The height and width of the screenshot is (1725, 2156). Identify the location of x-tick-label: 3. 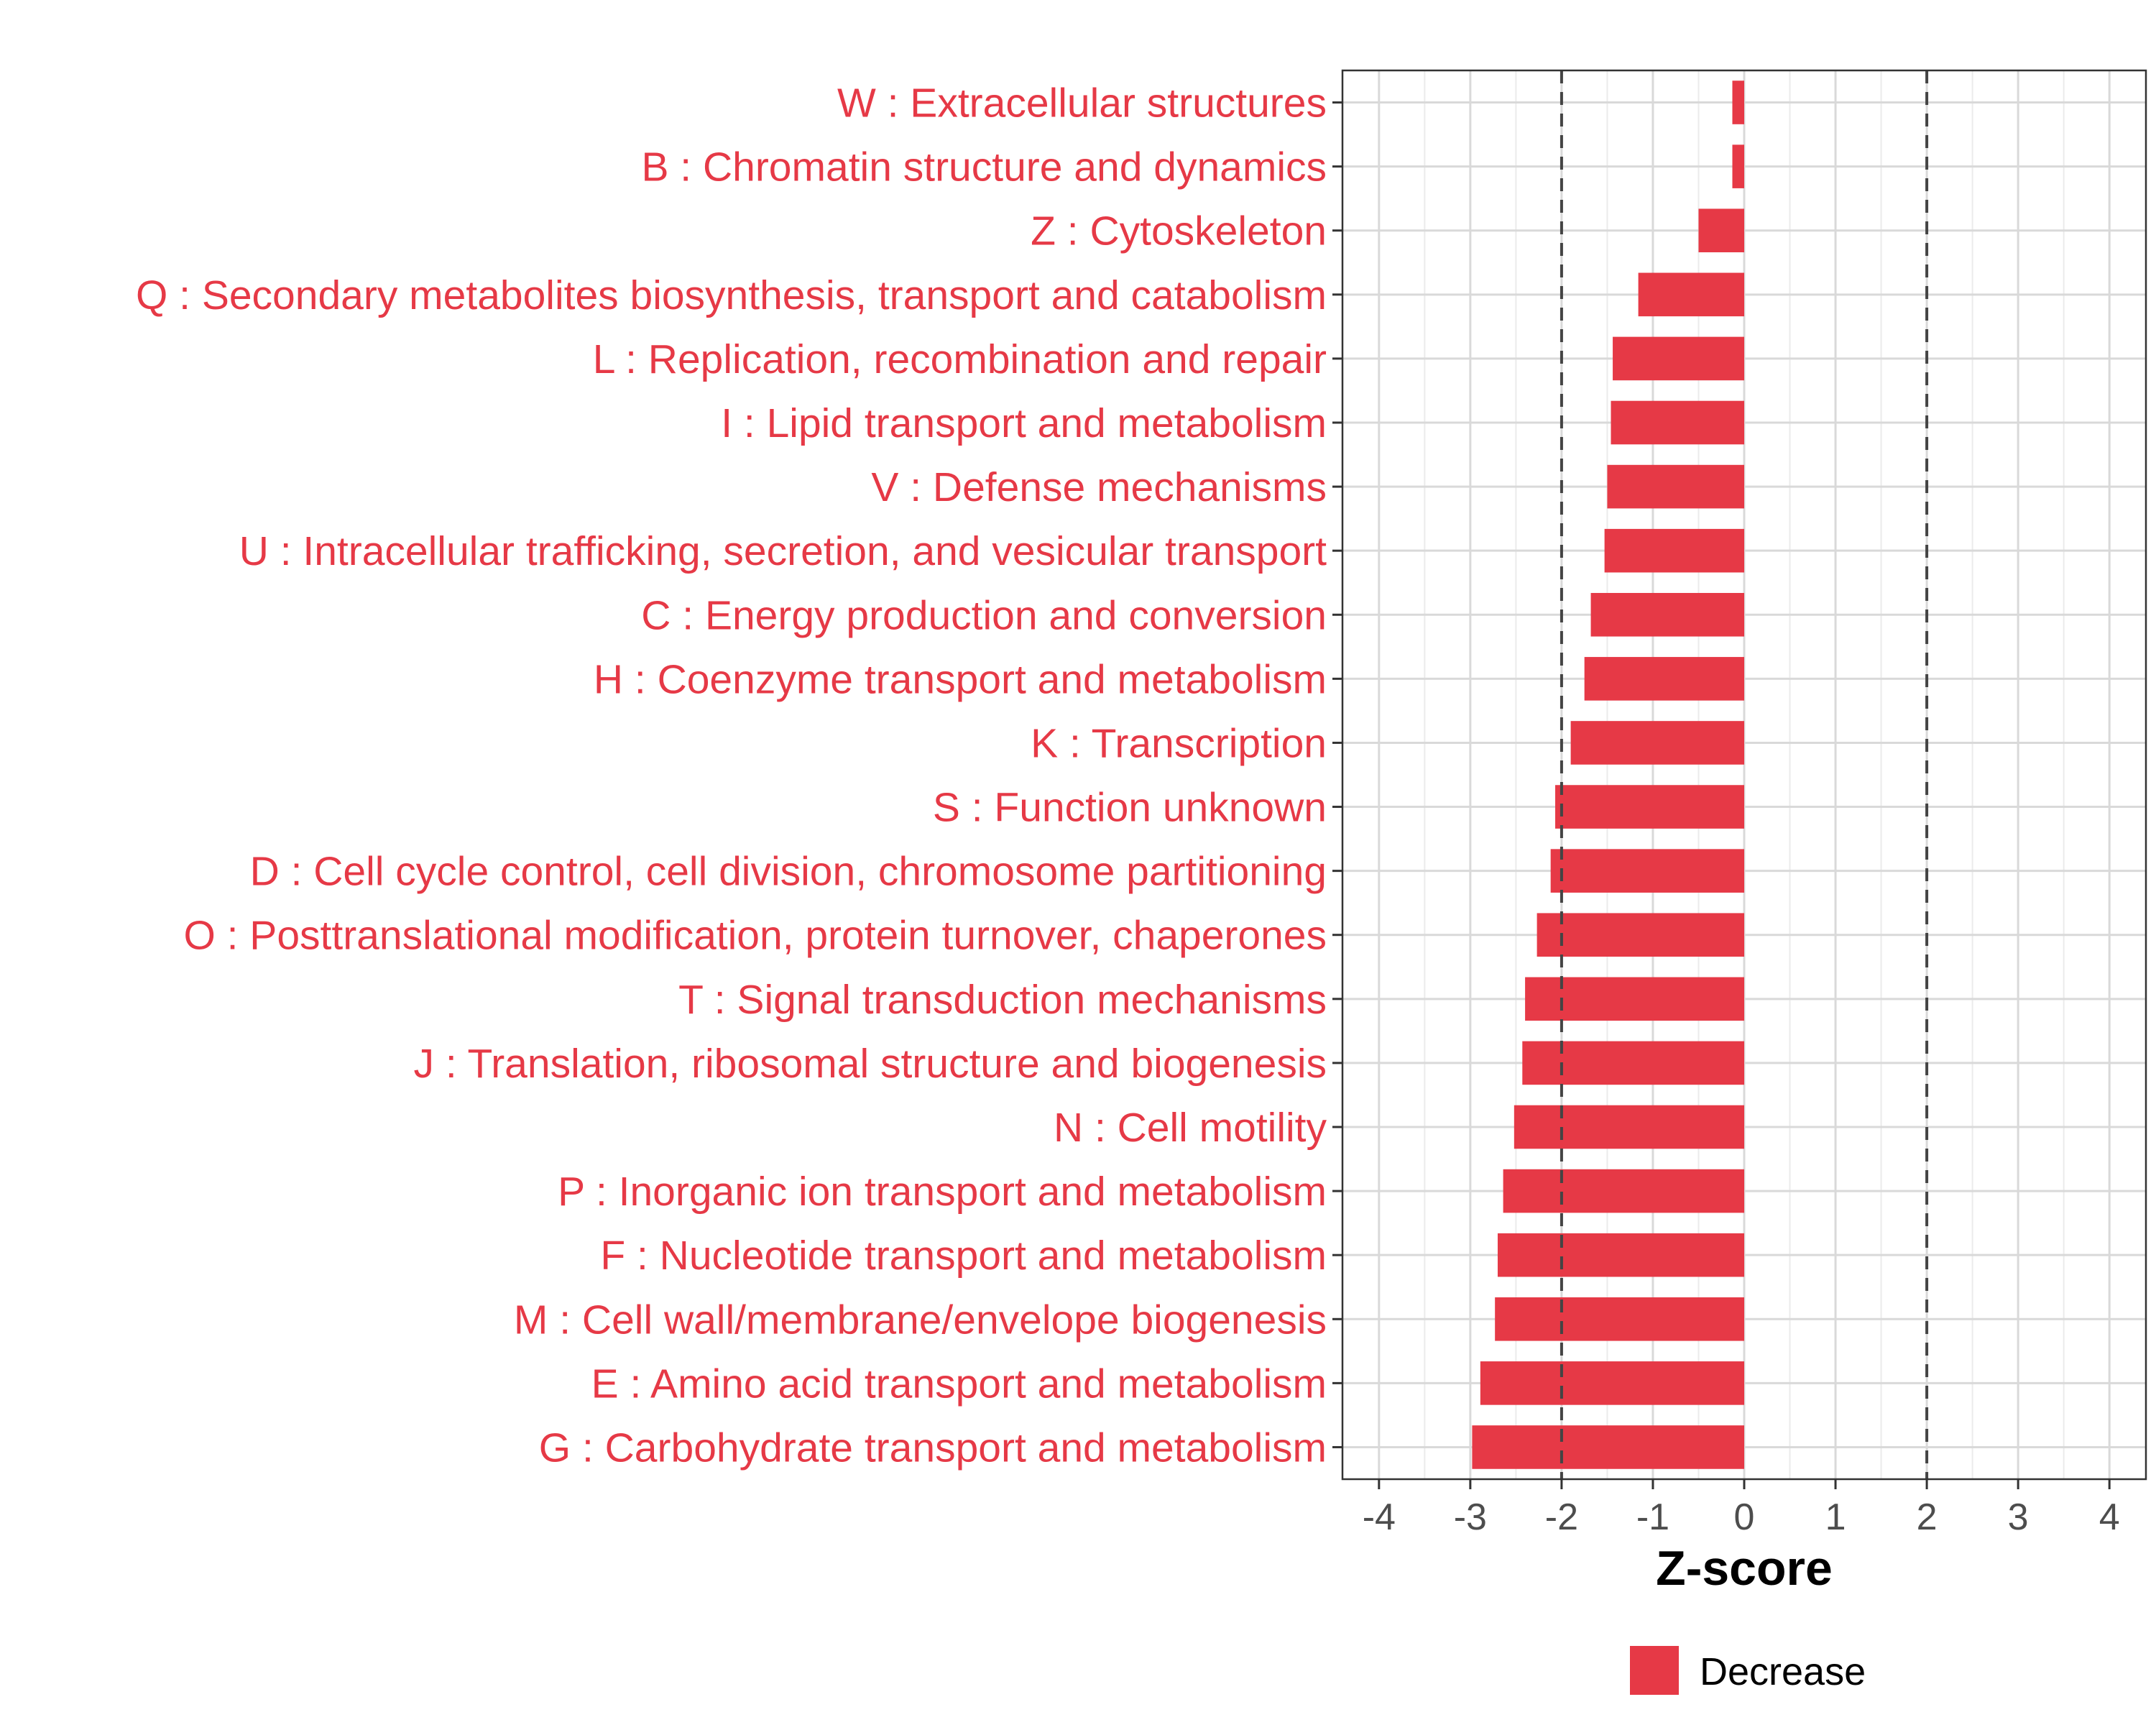
(2018, 1517).